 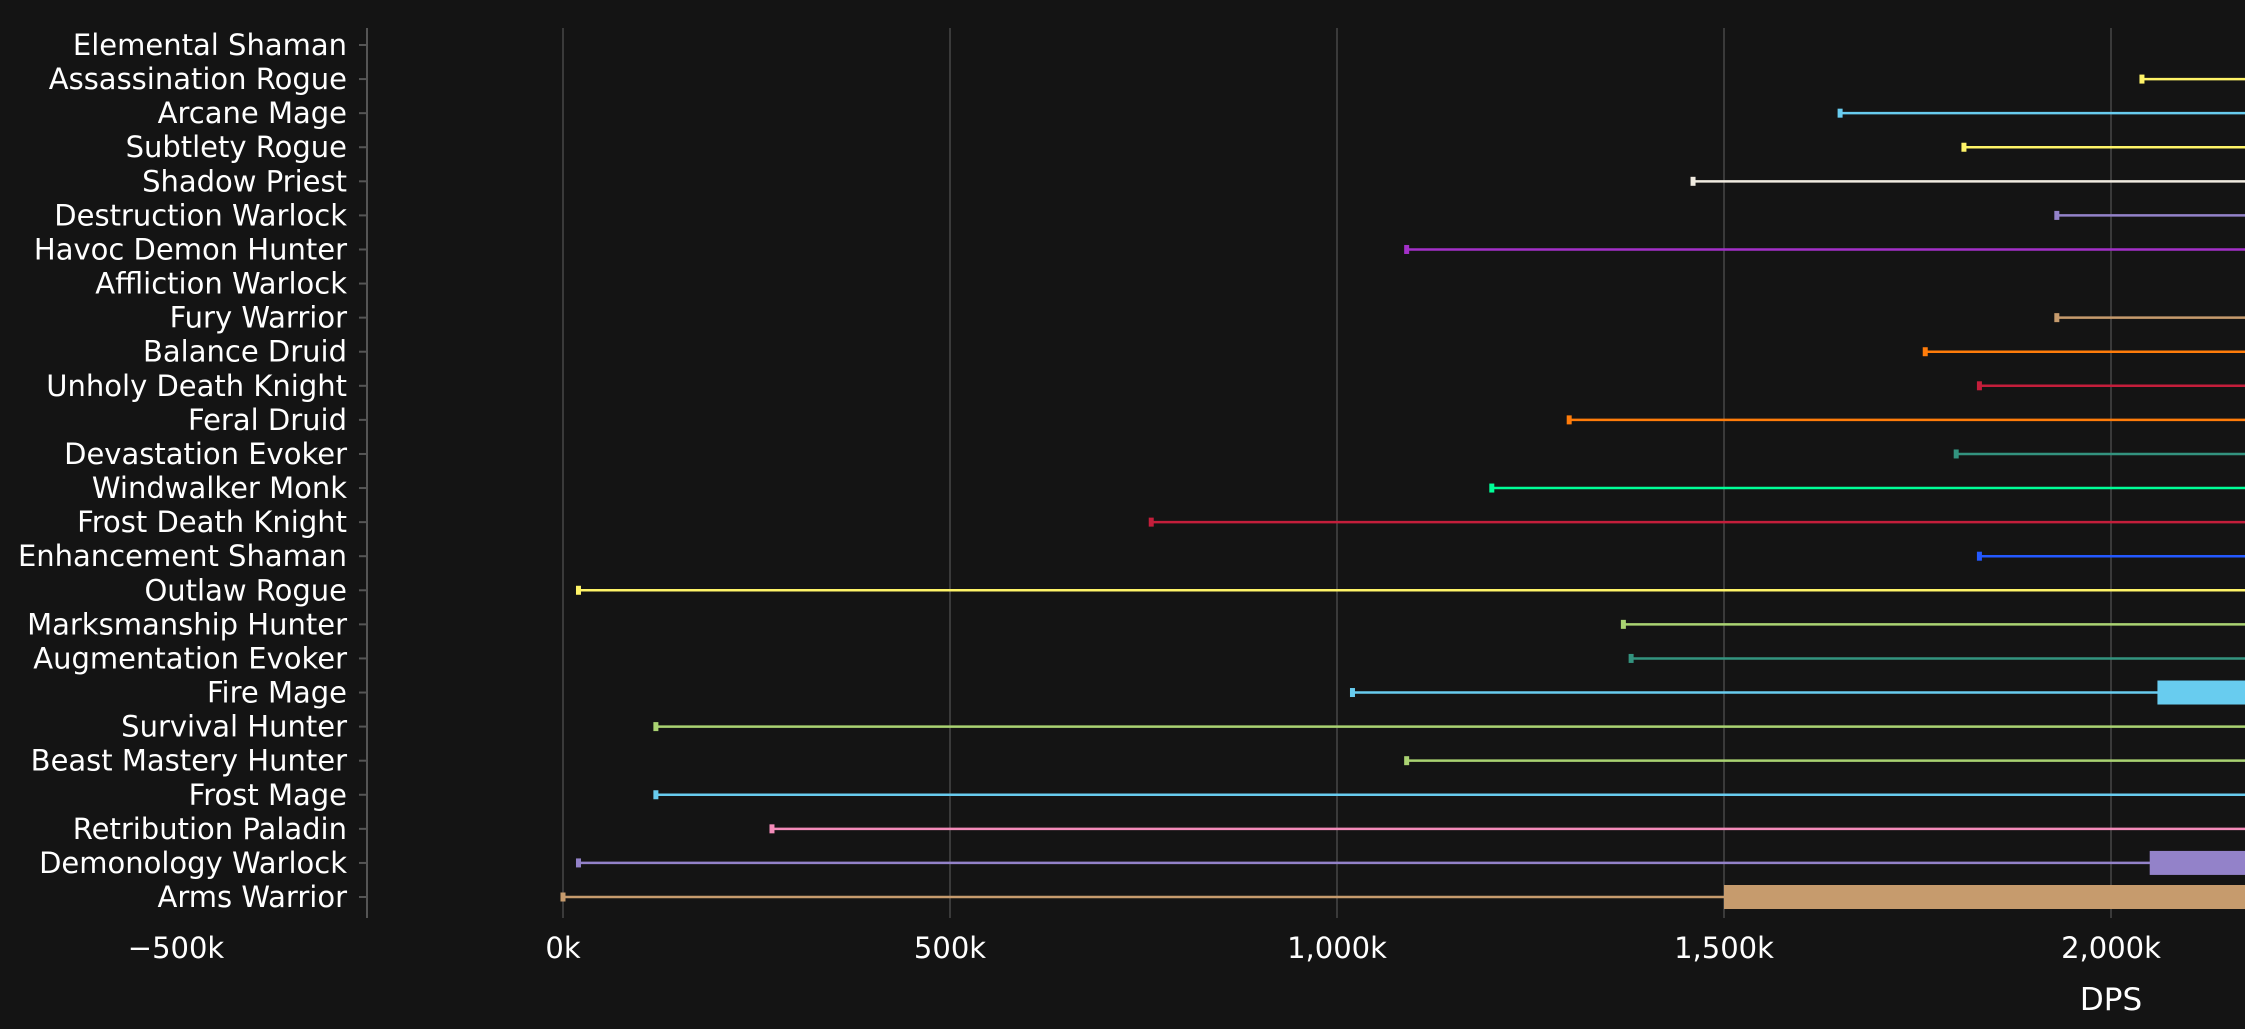 I want to click on y-tick-label: Destruction Warlock, so click(x=200, y=215).